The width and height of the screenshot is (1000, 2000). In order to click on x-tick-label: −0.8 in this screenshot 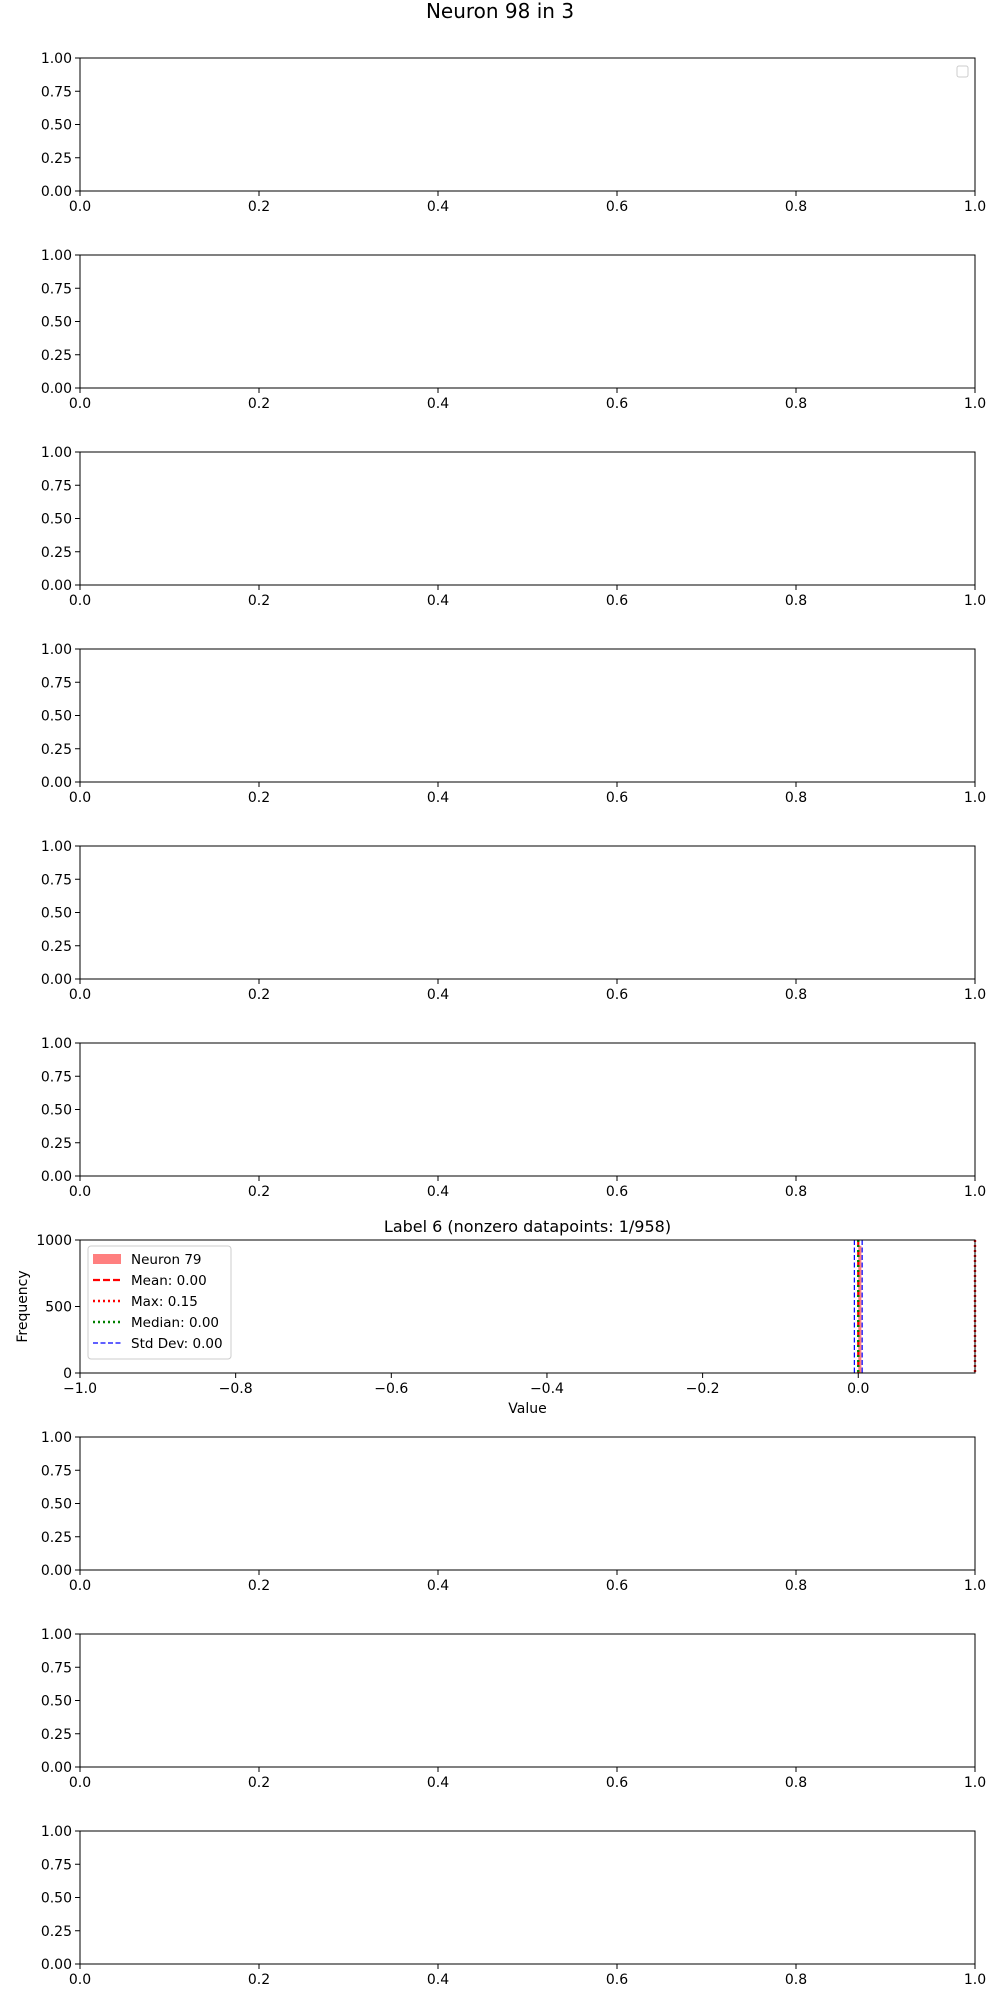, I will do `click(236, 1389)`.